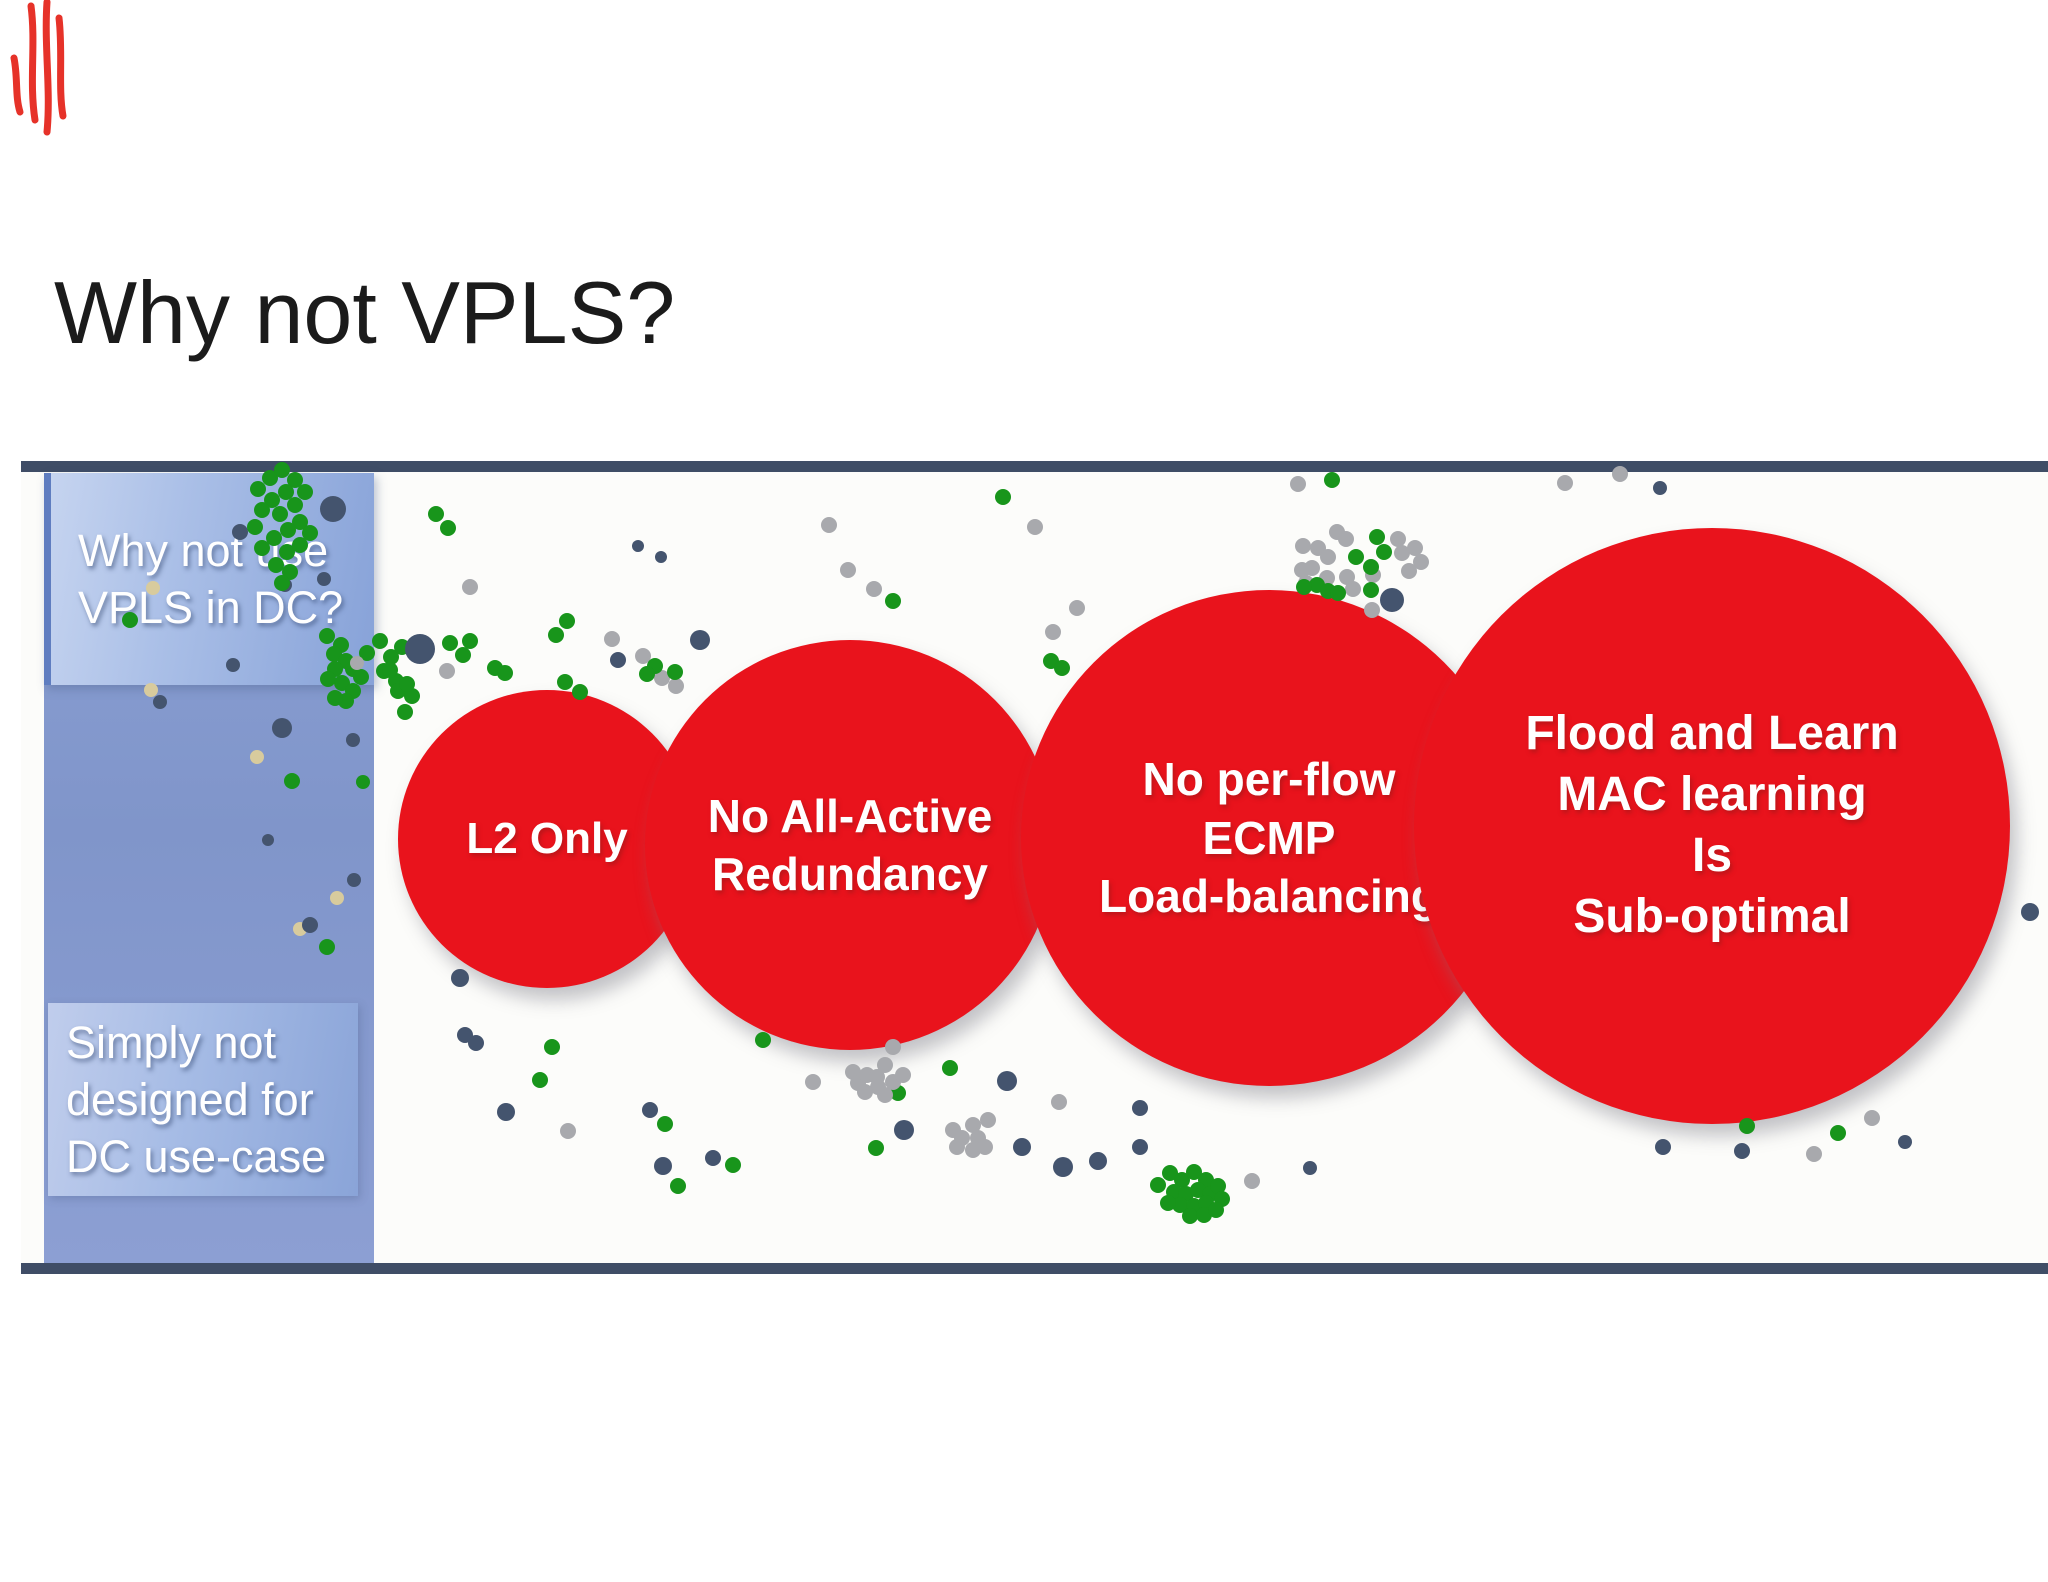 The image size is (2048, 1582). I want to click on sidebar-note-bottom-line2: designed for, so click(190, 1099).